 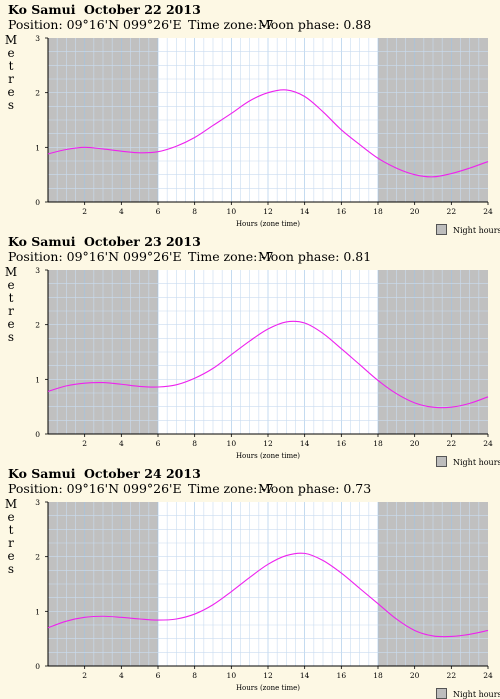 What do you see at coordinates (315, 488) in the screenshot?
I see `moon-phase-text: Moon phase: 0.73` at bounding box center [315, 488].